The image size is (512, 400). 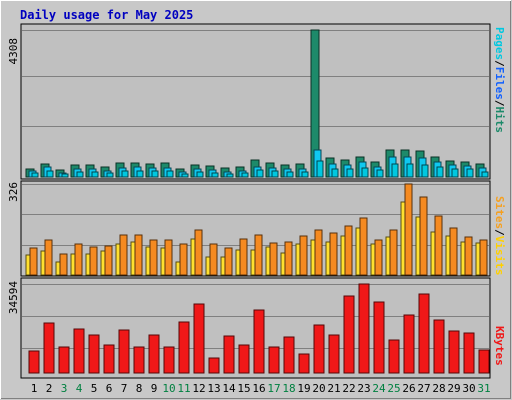 I want to click on x-tick-label: 14, so click(x=229, y=388).